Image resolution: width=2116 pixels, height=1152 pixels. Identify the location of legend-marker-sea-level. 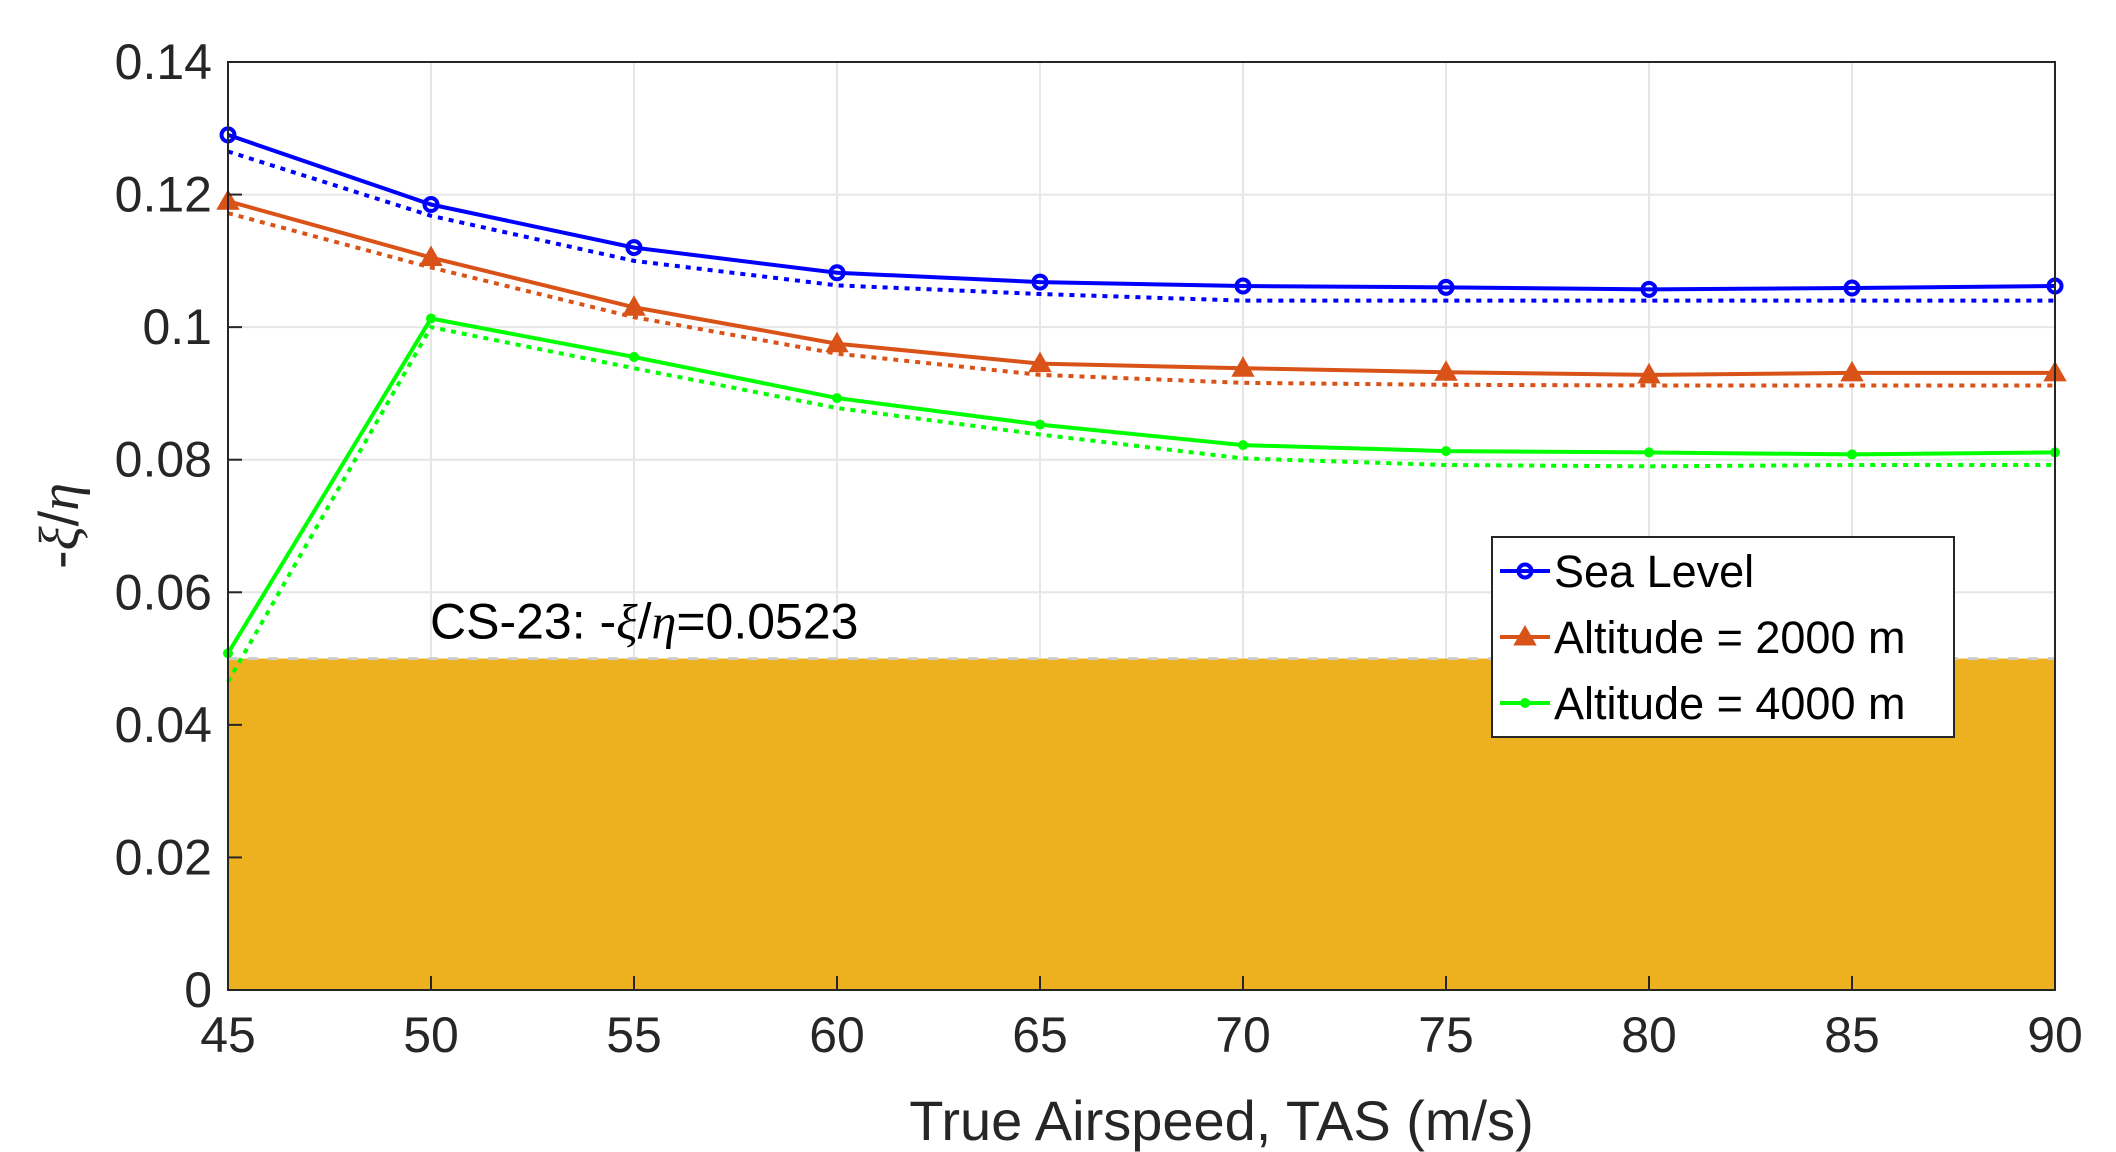
(1525, 571).